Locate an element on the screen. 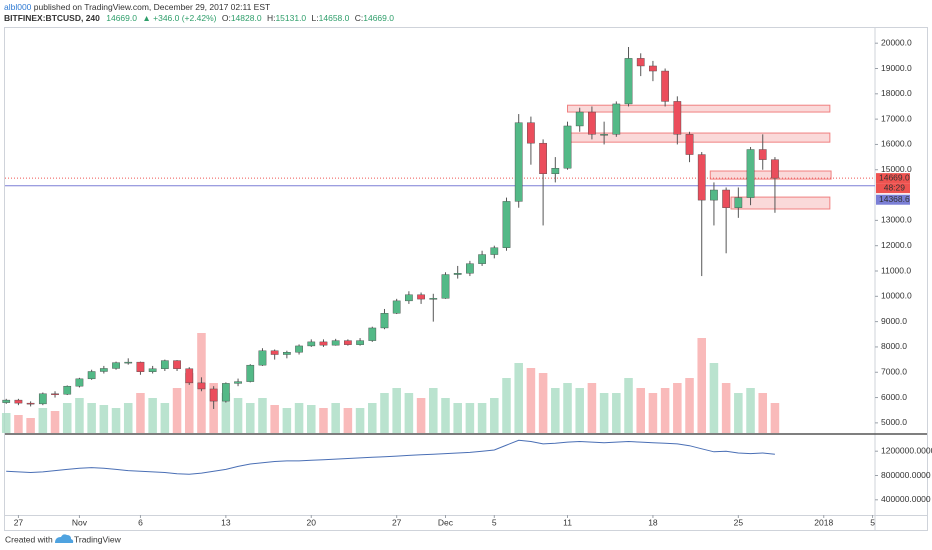 The height and width of the screenshot is (550, 932). l-value: 14658.0 is located at coordinates (334, 18).